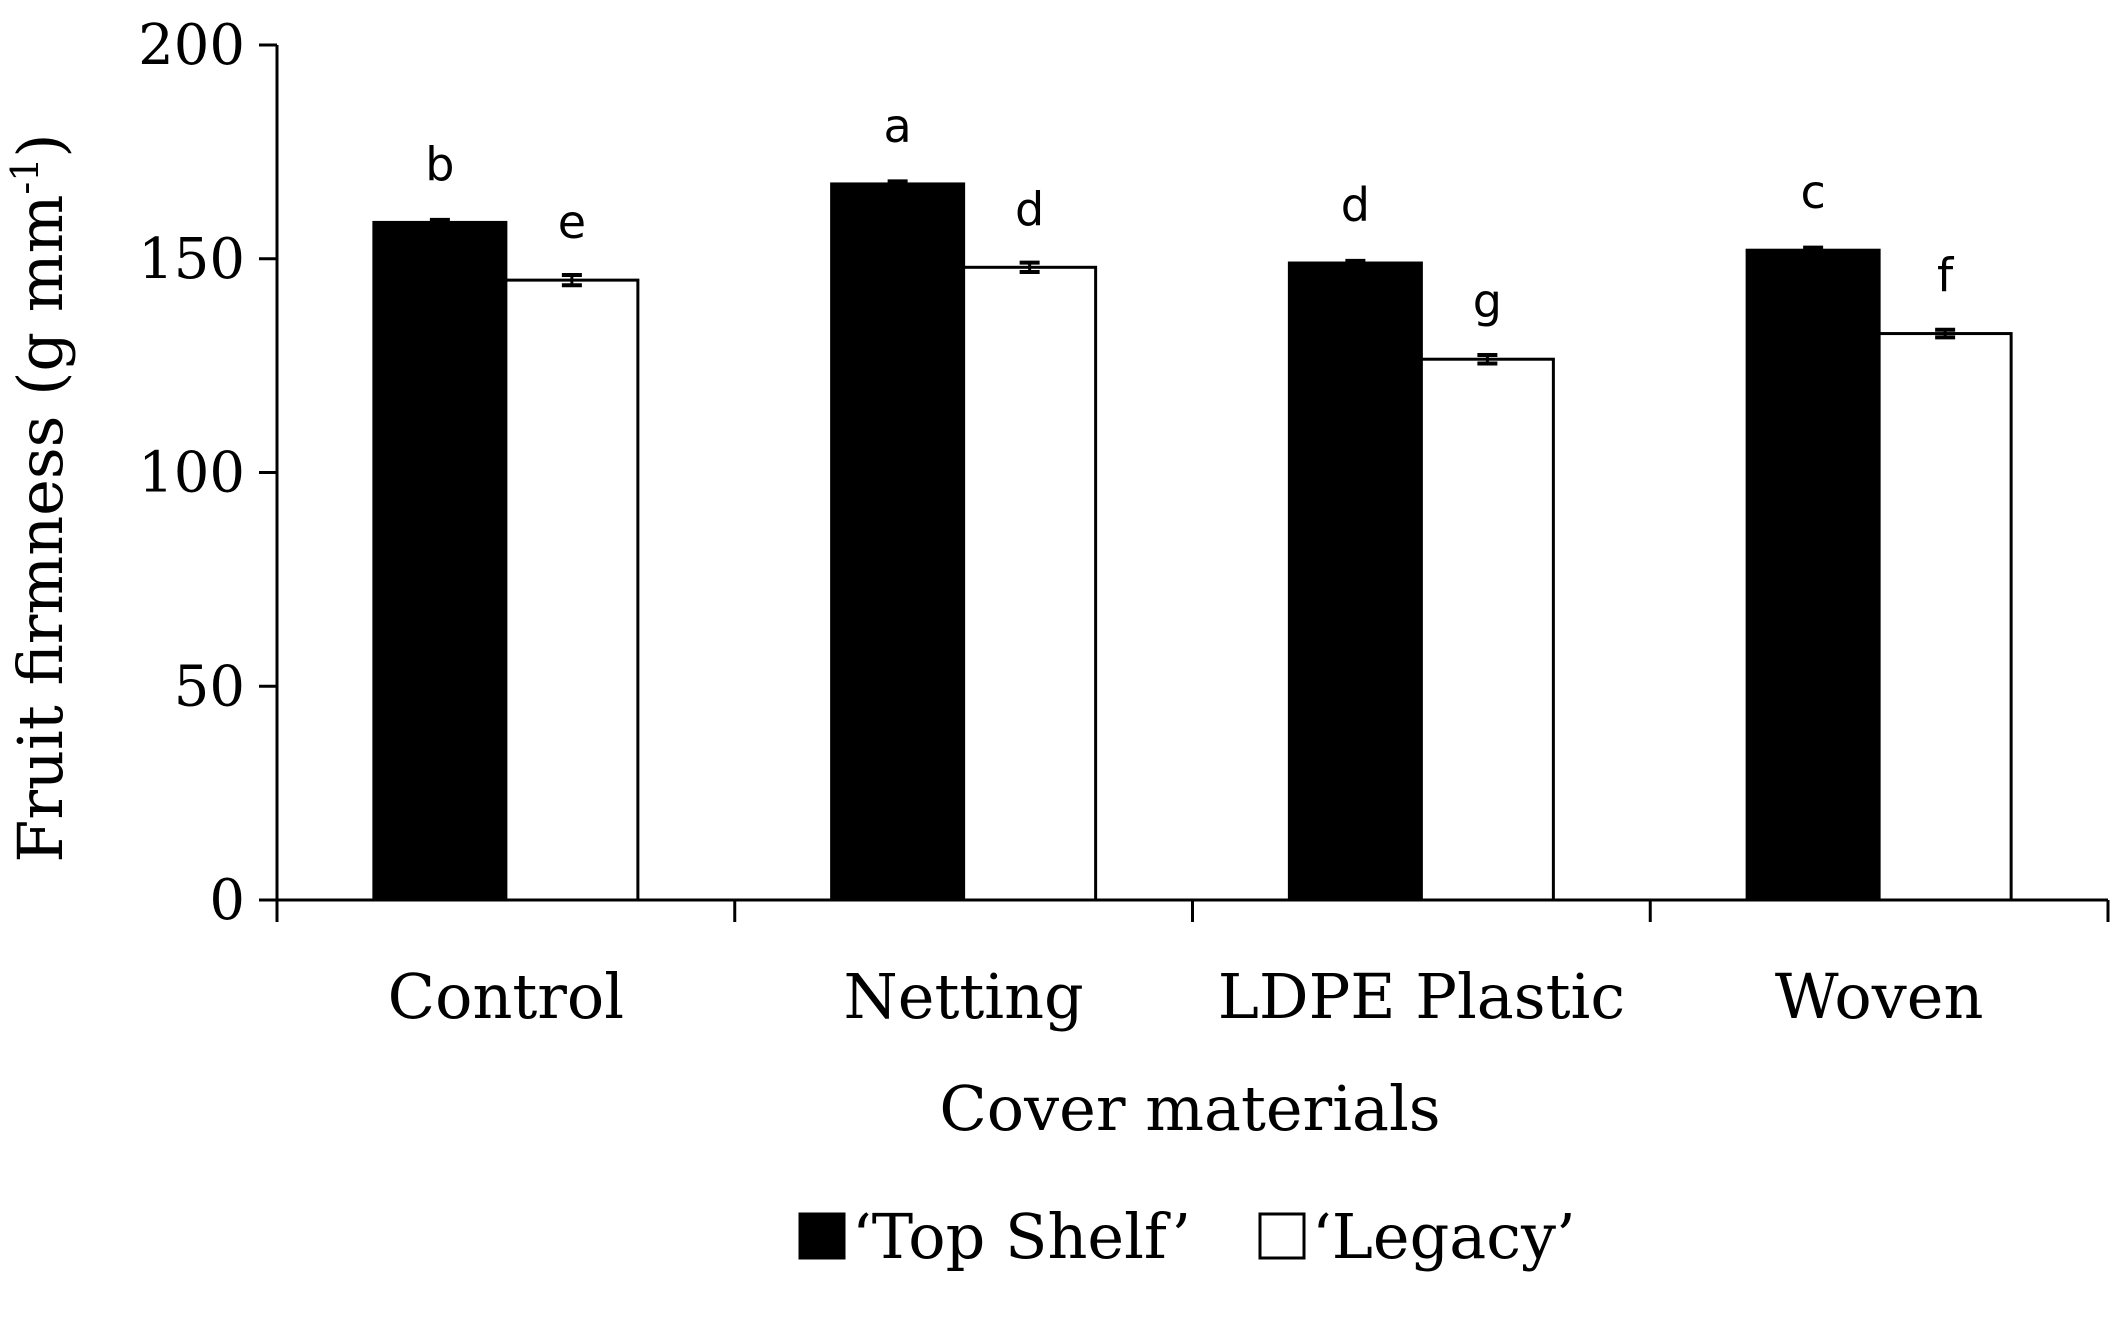 This screenshot has height=1322, width=2122. I want to click on significance-label: e, so click(572, 222).